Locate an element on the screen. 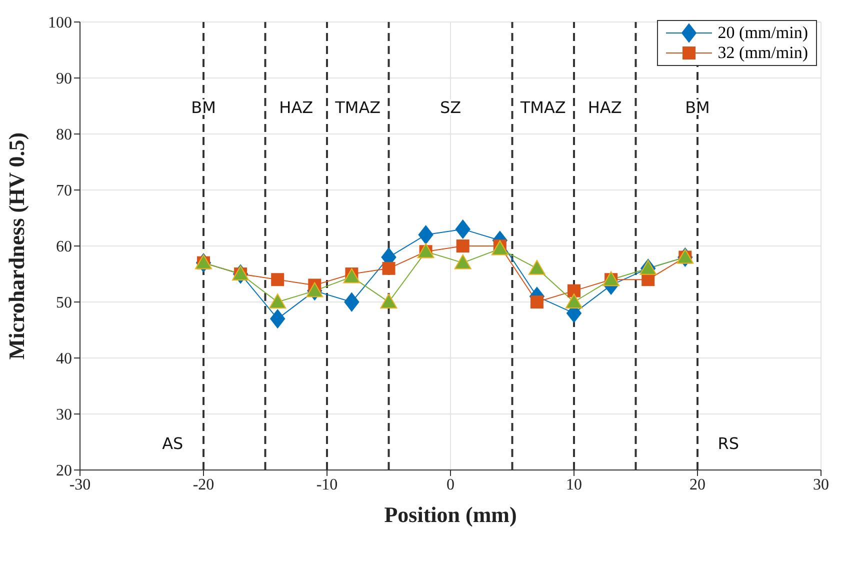 Image resolution: width=851 pixels, height=588 pixels. x-tick-label: -10 is located at coordinates (327, 485).